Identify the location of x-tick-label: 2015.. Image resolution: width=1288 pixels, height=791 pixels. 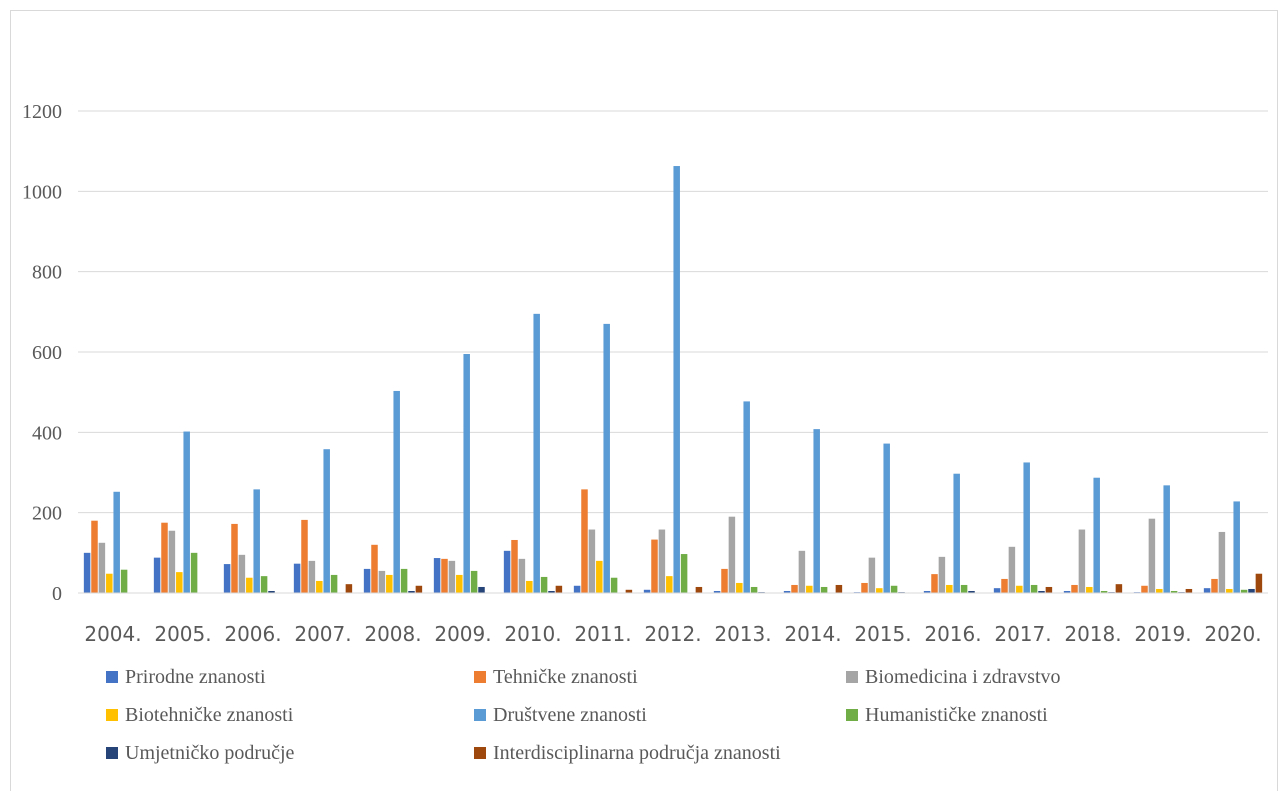
(882, 634).